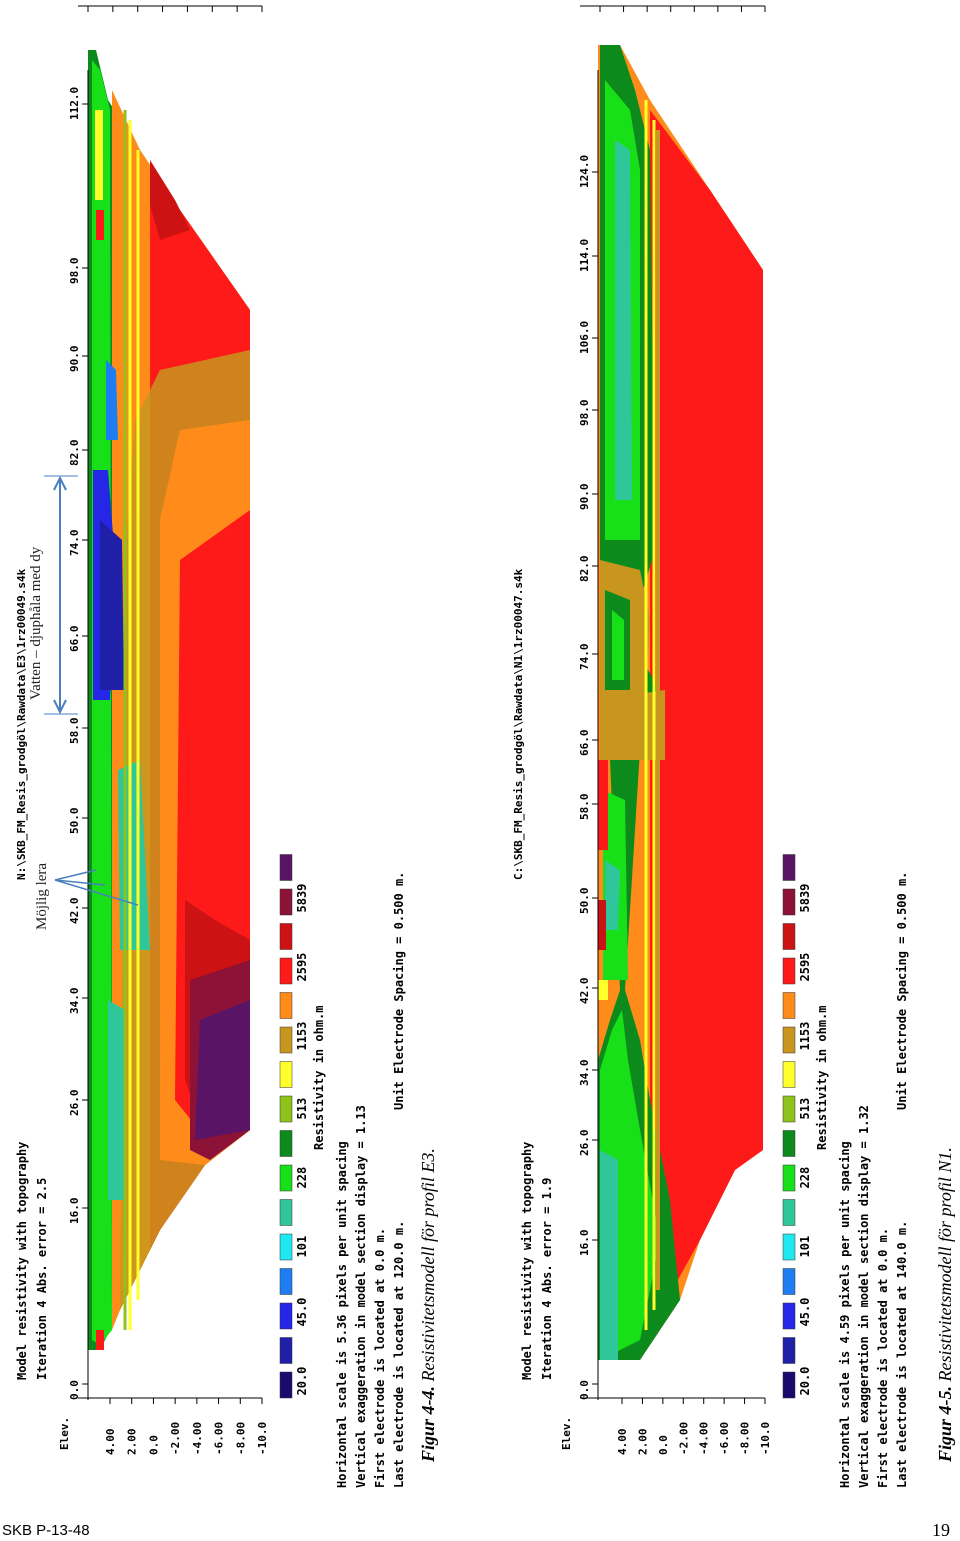 The image size is (960, 1541). What do you see at coordinates (673, 8) in the screenshot?
I see `depth-axis-top-n1` at bounding box center [673, 8].